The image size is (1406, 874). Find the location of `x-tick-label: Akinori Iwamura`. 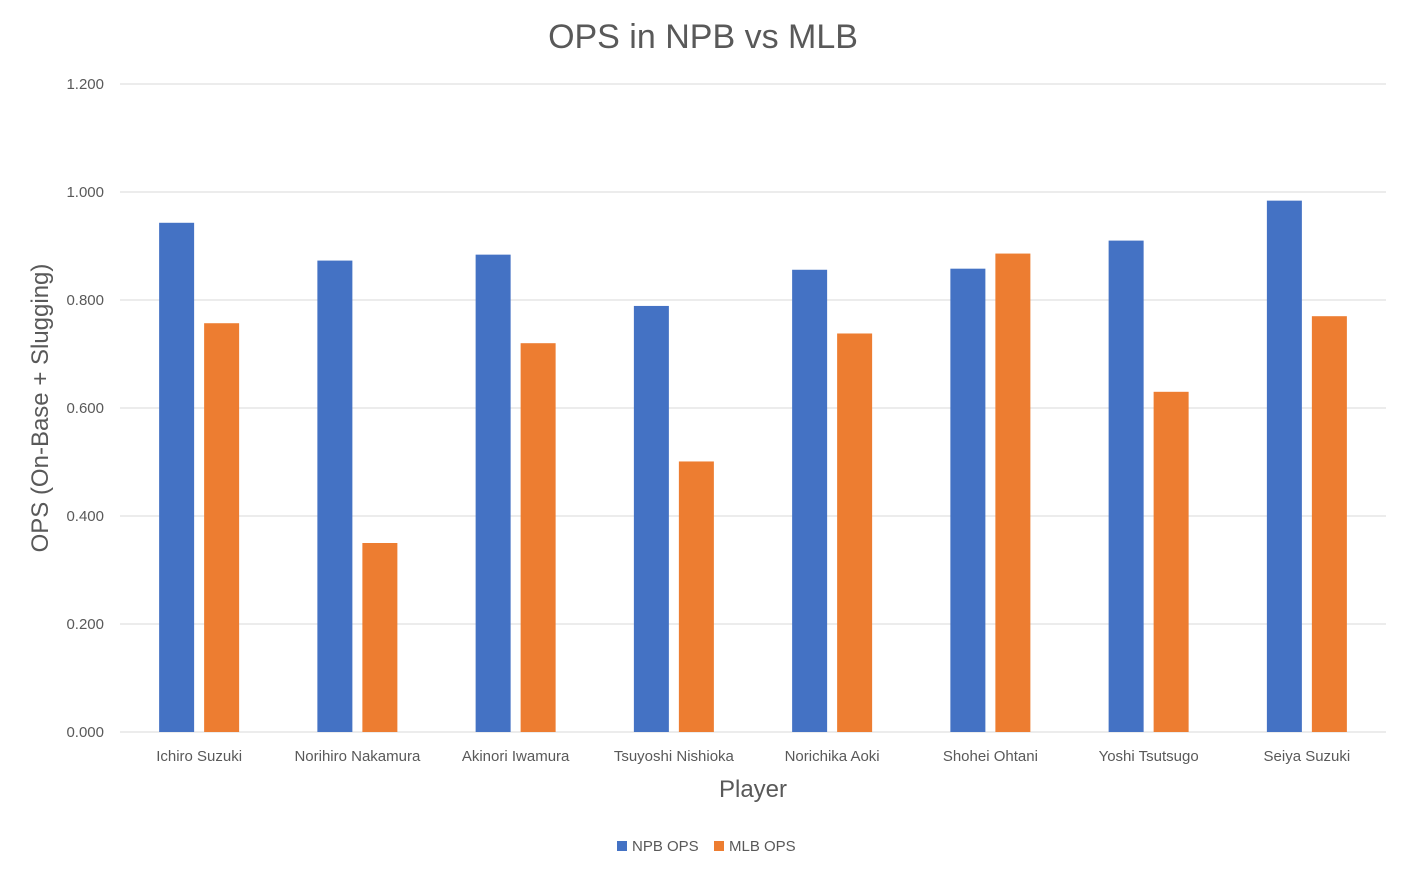

x-tick-label: Akinori Iwamura is located at coordinates (516, 756).